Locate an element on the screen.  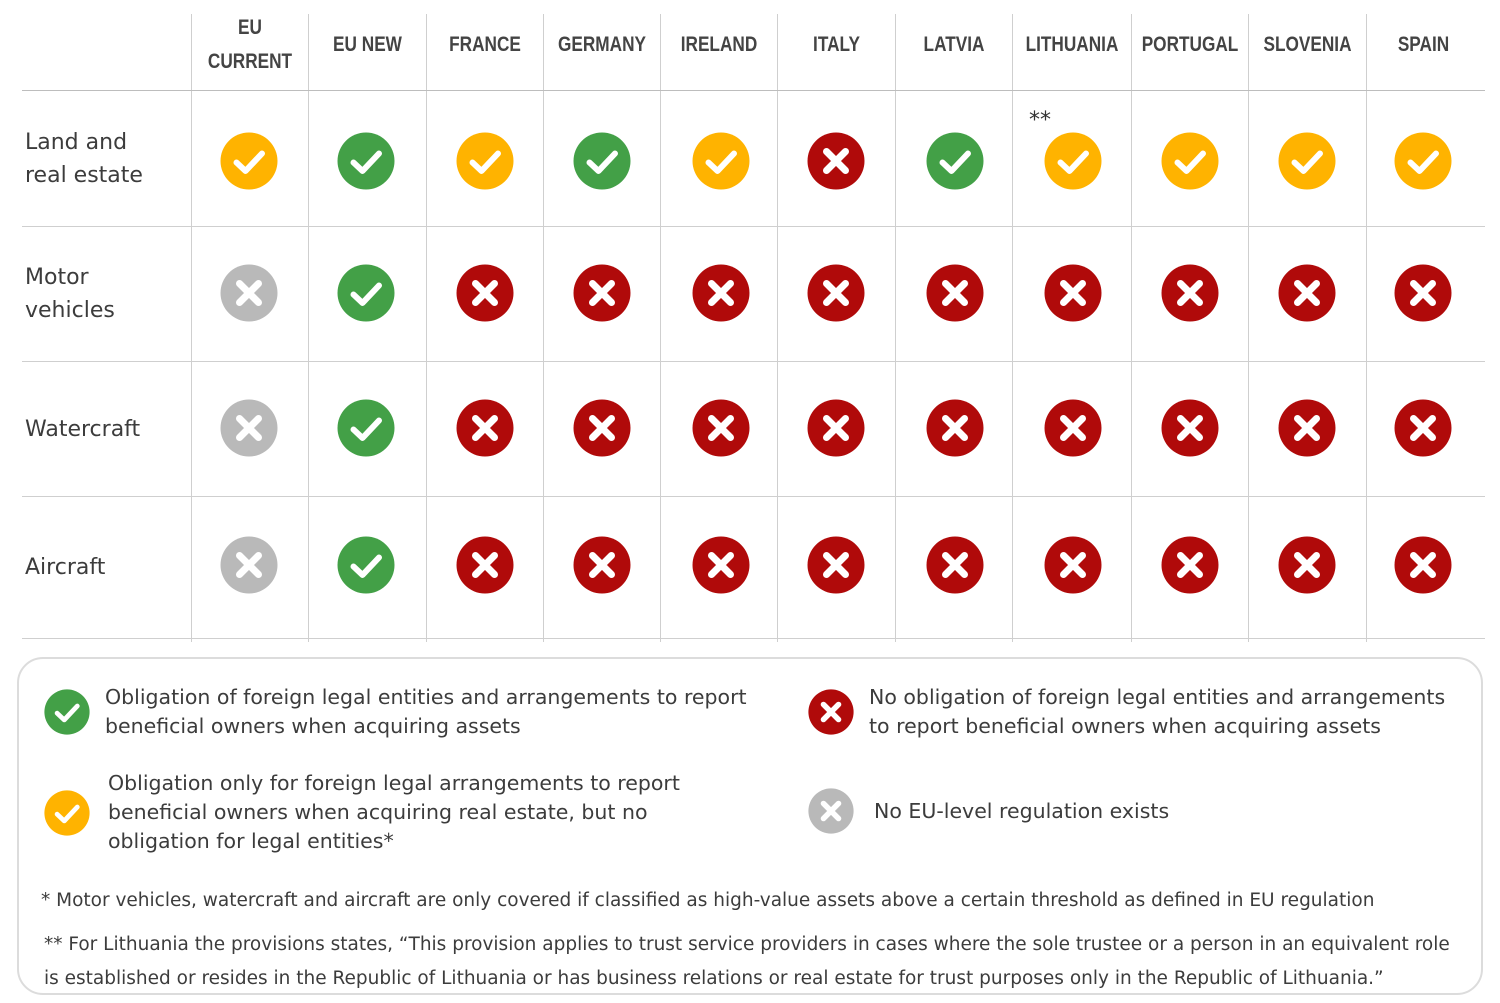
column-header-spain: SPAIN is located at coordinates (1423, 44).